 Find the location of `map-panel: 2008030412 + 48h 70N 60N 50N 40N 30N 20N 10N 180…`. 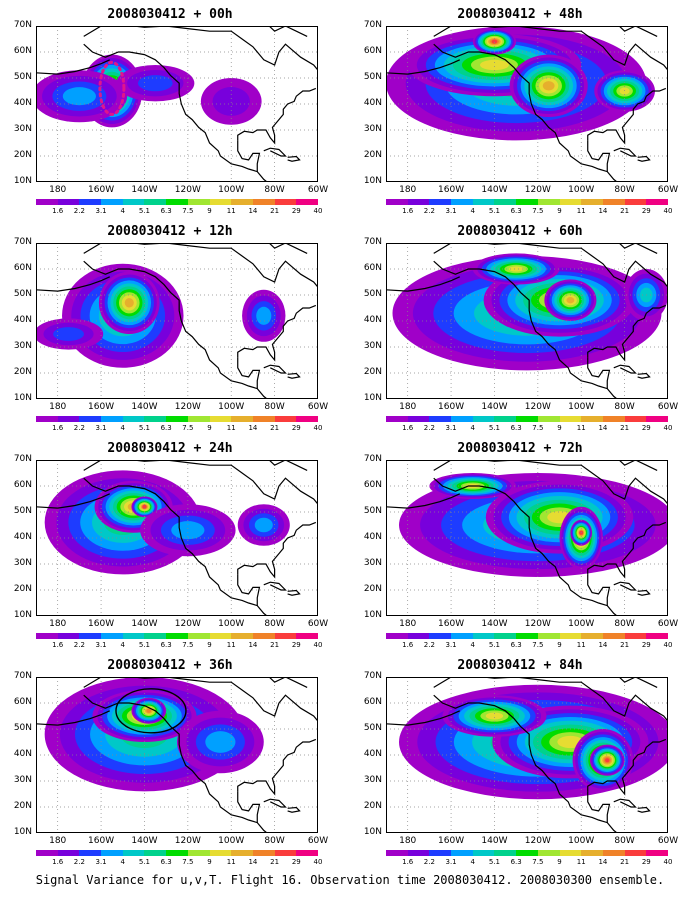

map-panel: 2008030412 + 48h 70N 60N 50N 40N 30N 20N 10N 180… is located at coordinates (520, 116).